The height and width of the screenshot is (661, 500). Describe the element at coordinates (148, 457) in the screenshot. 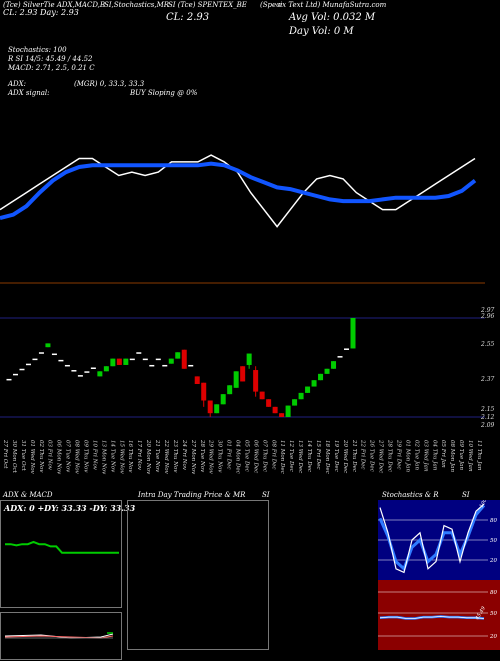

I see `date-axis-tick: 20 Mon Nov` at that location.